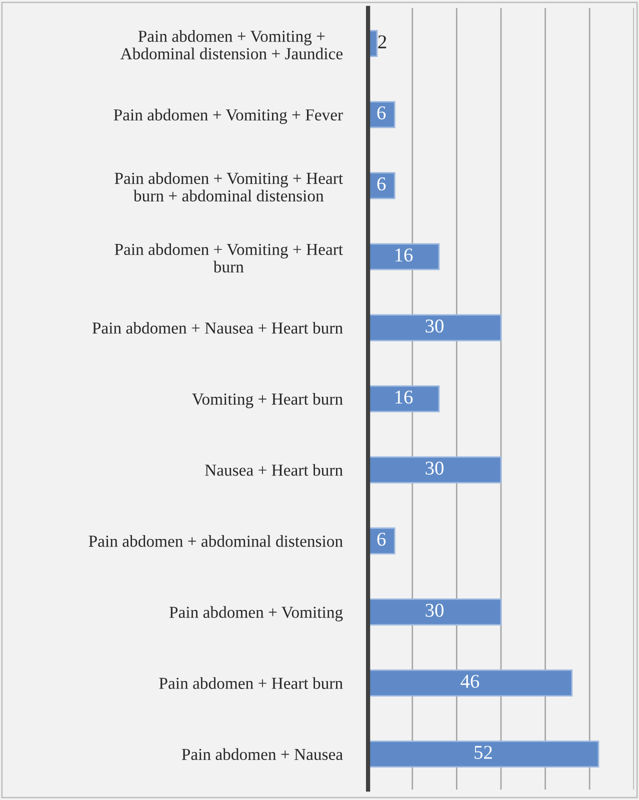 The width and height of the screenshot is (639, 800). Describe the element at coordinates (256, 614) in the screenshot. I see `y-tick-label: Pain abdomen + Vomiting` at that location.